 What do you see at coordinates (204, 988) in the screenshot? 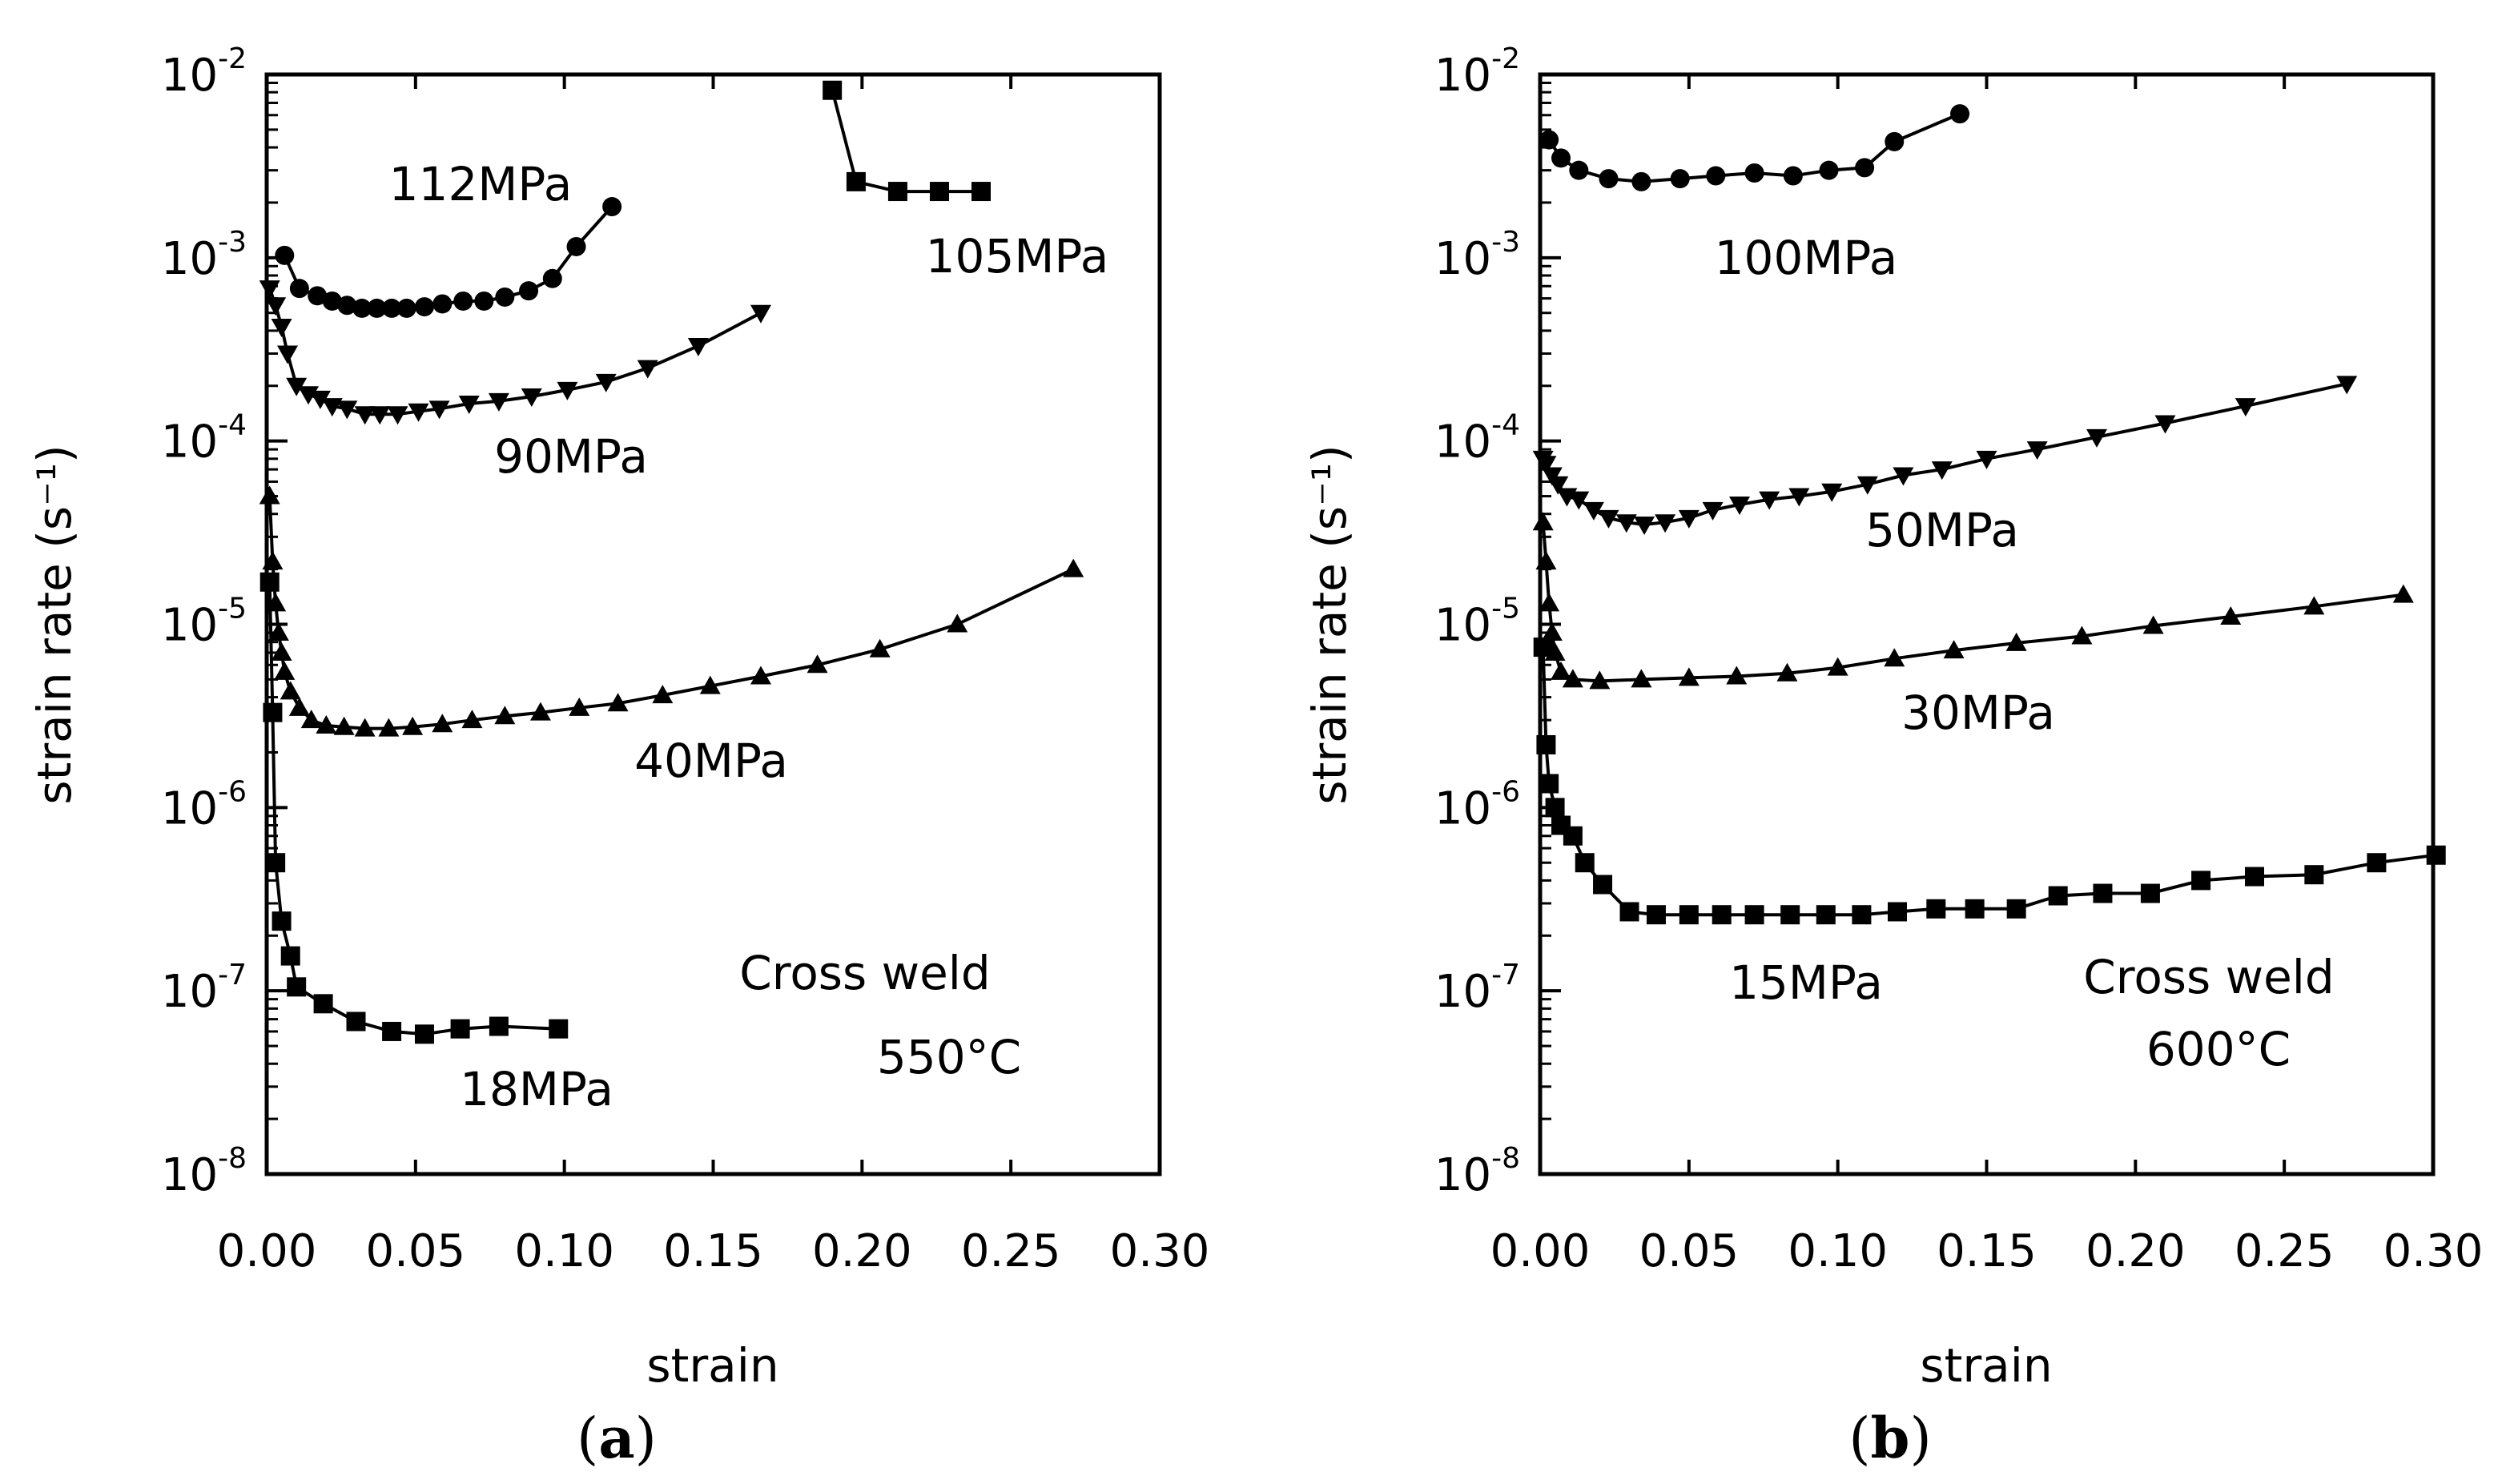
I see `y-tick-label-a-5: 10⁻⁷` at bounding box center [204, 988].